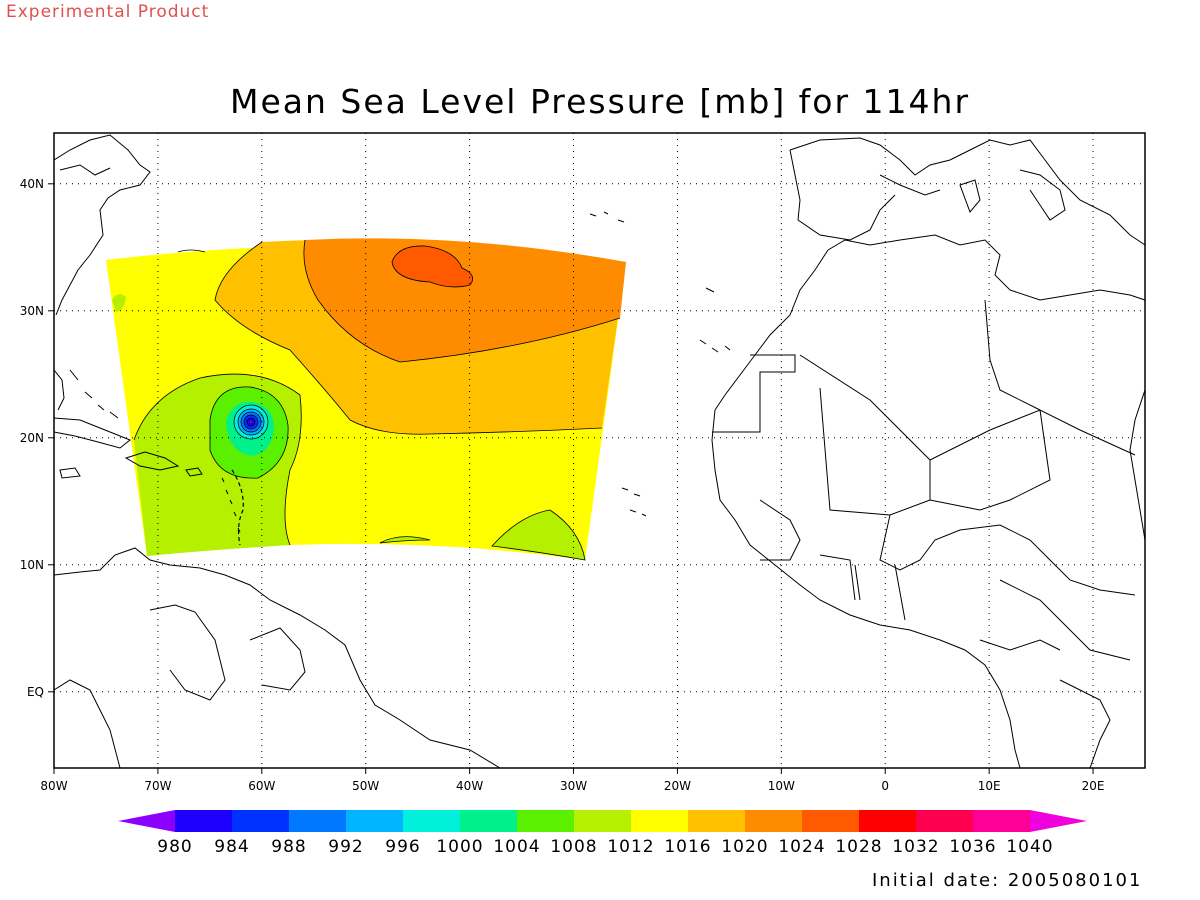 This screenshot has width=1200, height=900. What do you see at coordinates (801, 847) in the screenshot?
I see `colorbar-label: 1024` at bounding box center [801, 847].